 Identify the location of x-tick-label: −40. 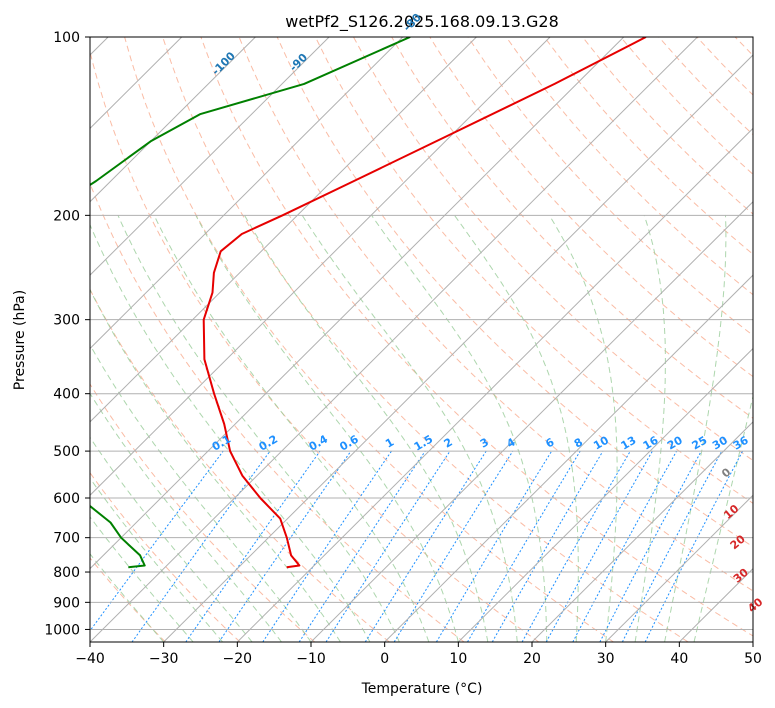
(90, 659).